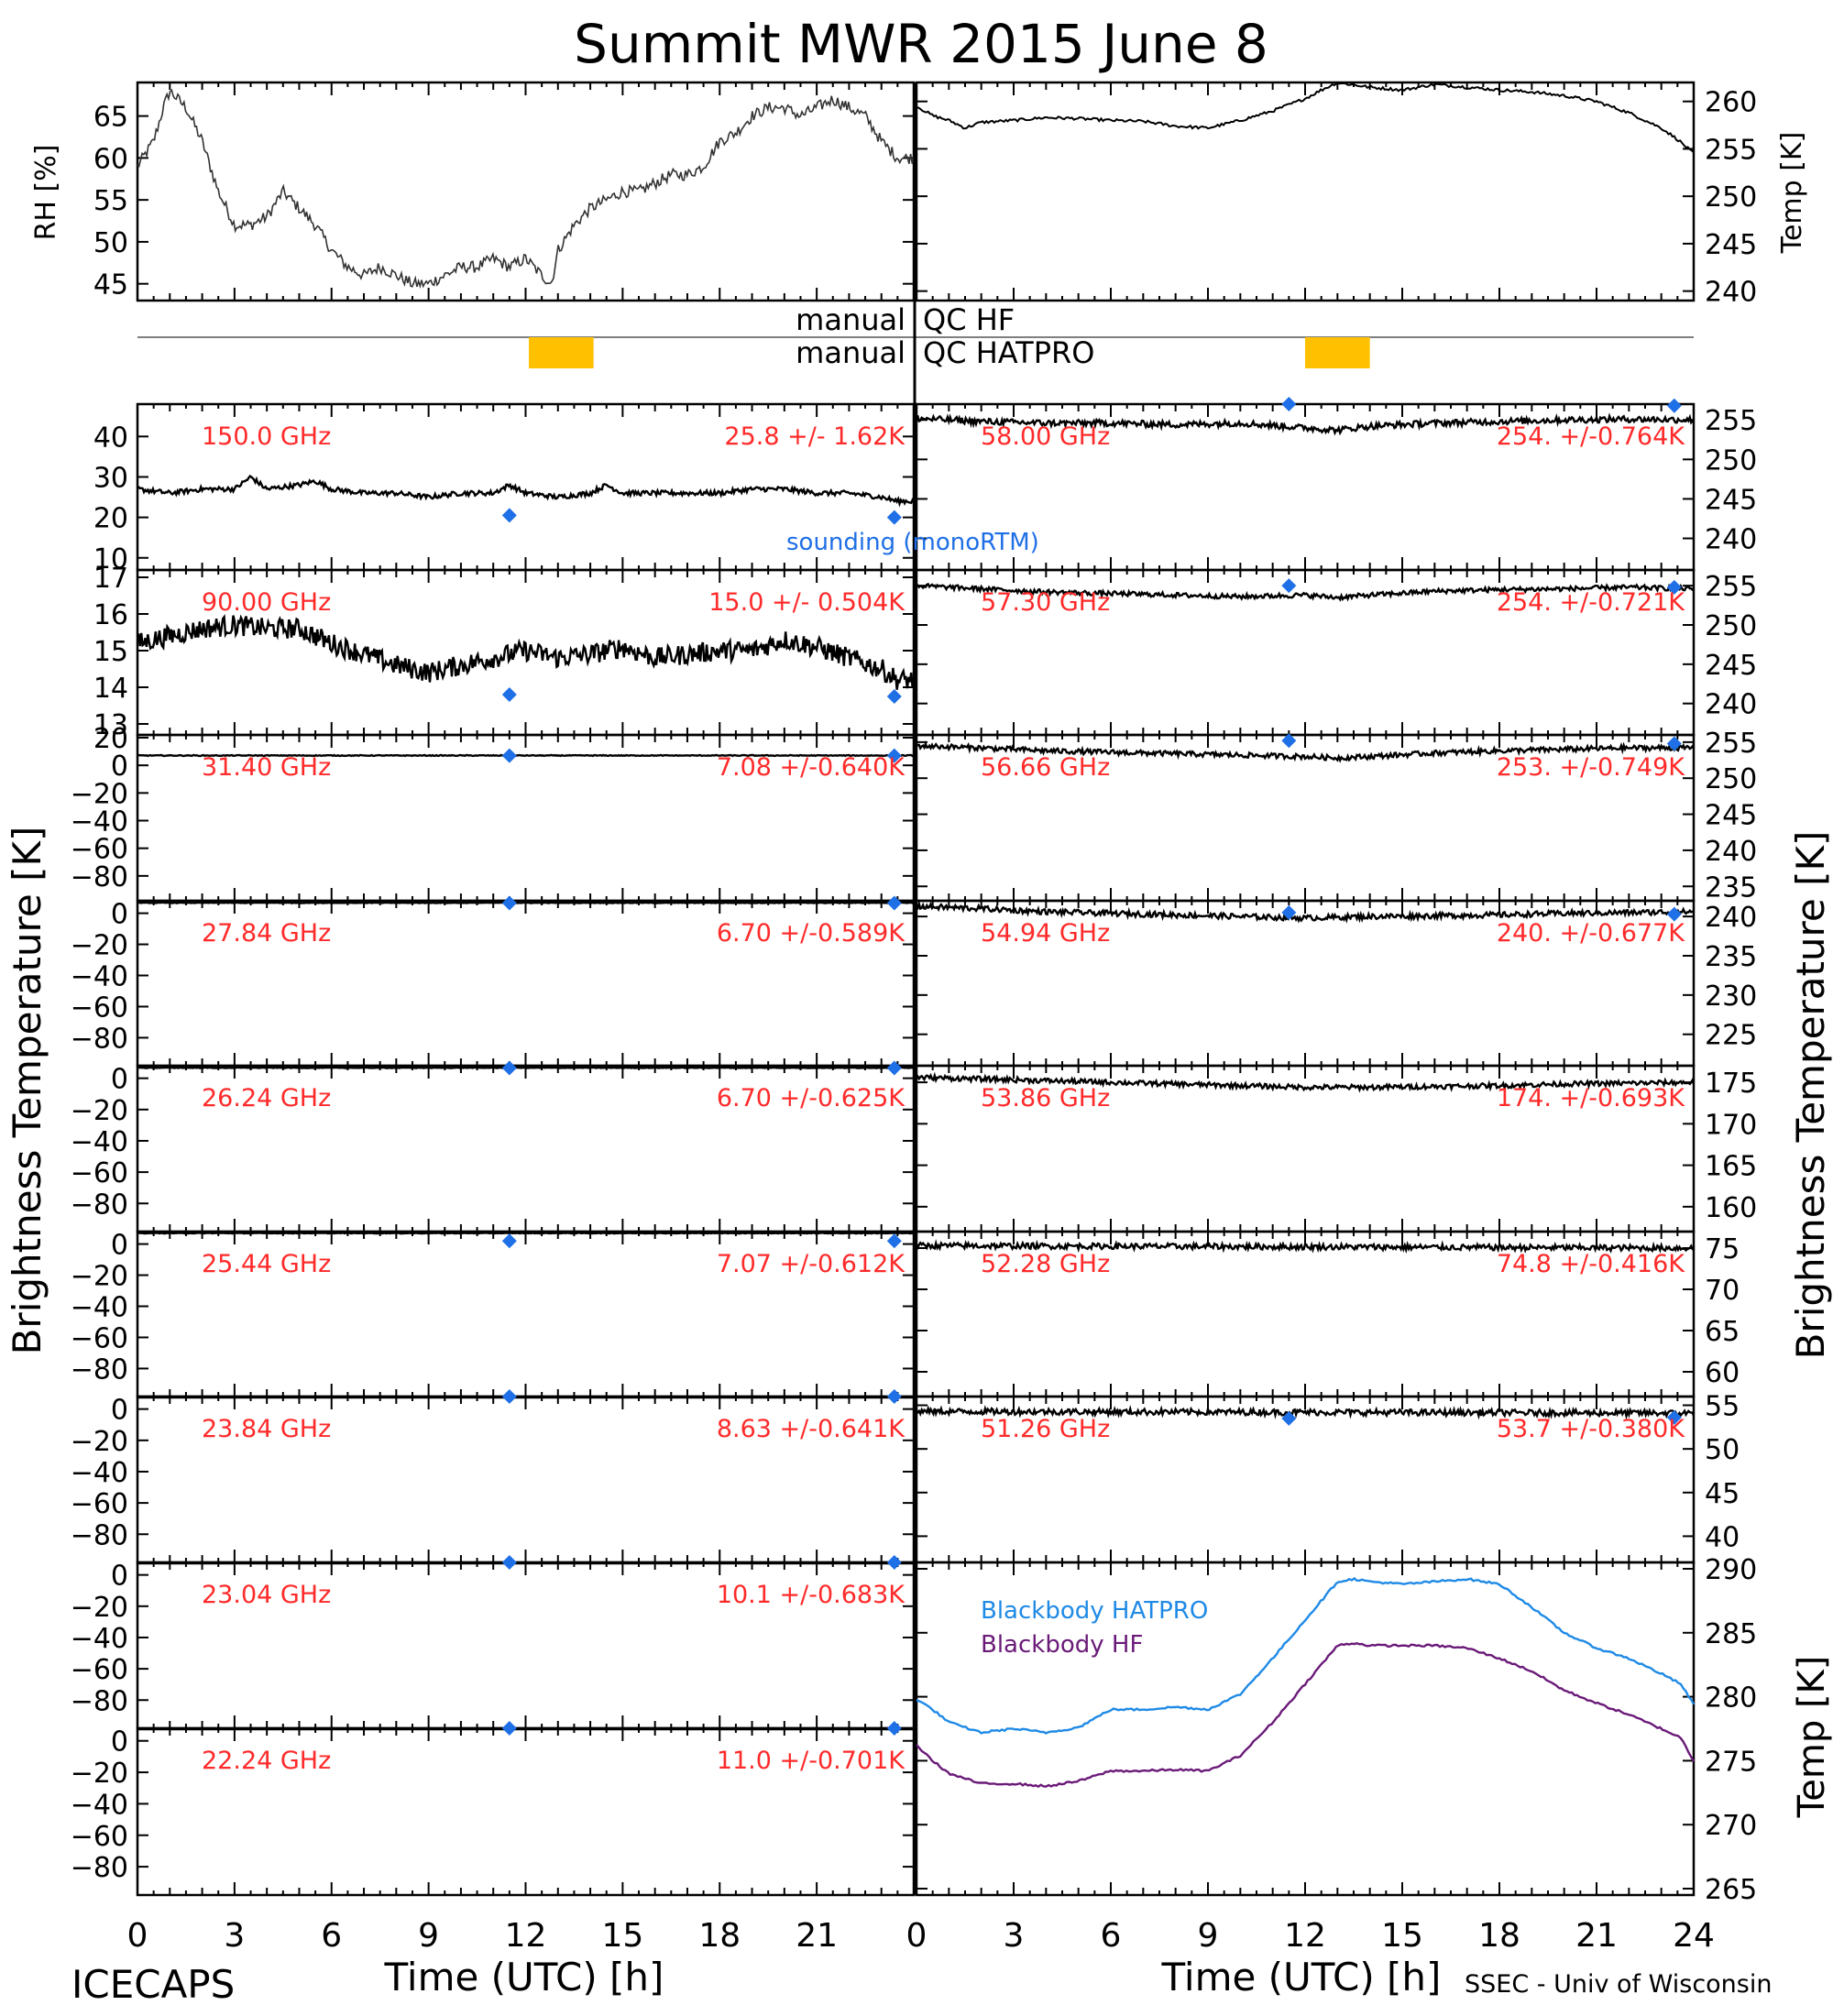 This screenshot has width=1833, height=2016. Describe the element at coordinates (1045, 933) in the screenshot. I see `channel-label: 54.94 GHz` at that location.